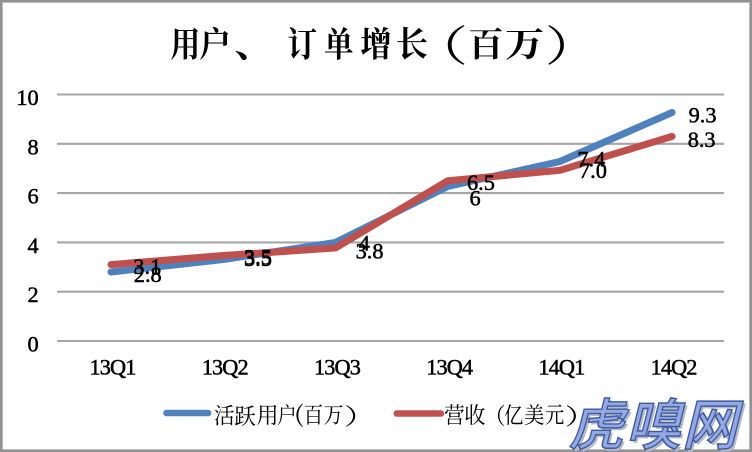 Image resolution: width=752 pixels, height=452 pixels. I want to click on svg-text: 14Q2, so click(674, 367).